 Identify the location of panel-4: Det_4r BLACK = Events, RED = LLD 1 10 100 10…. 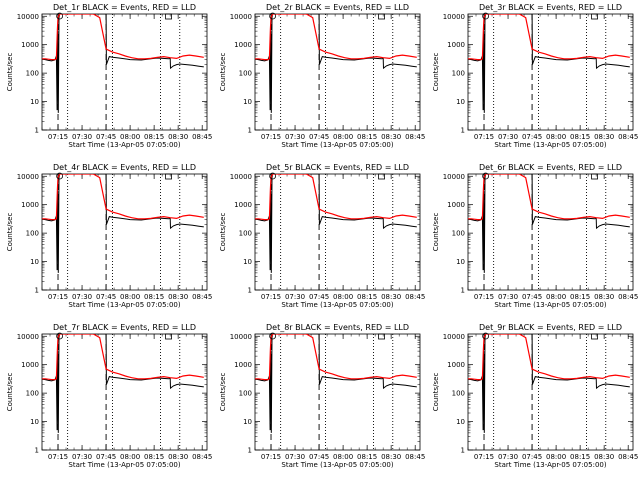
(109, 236).